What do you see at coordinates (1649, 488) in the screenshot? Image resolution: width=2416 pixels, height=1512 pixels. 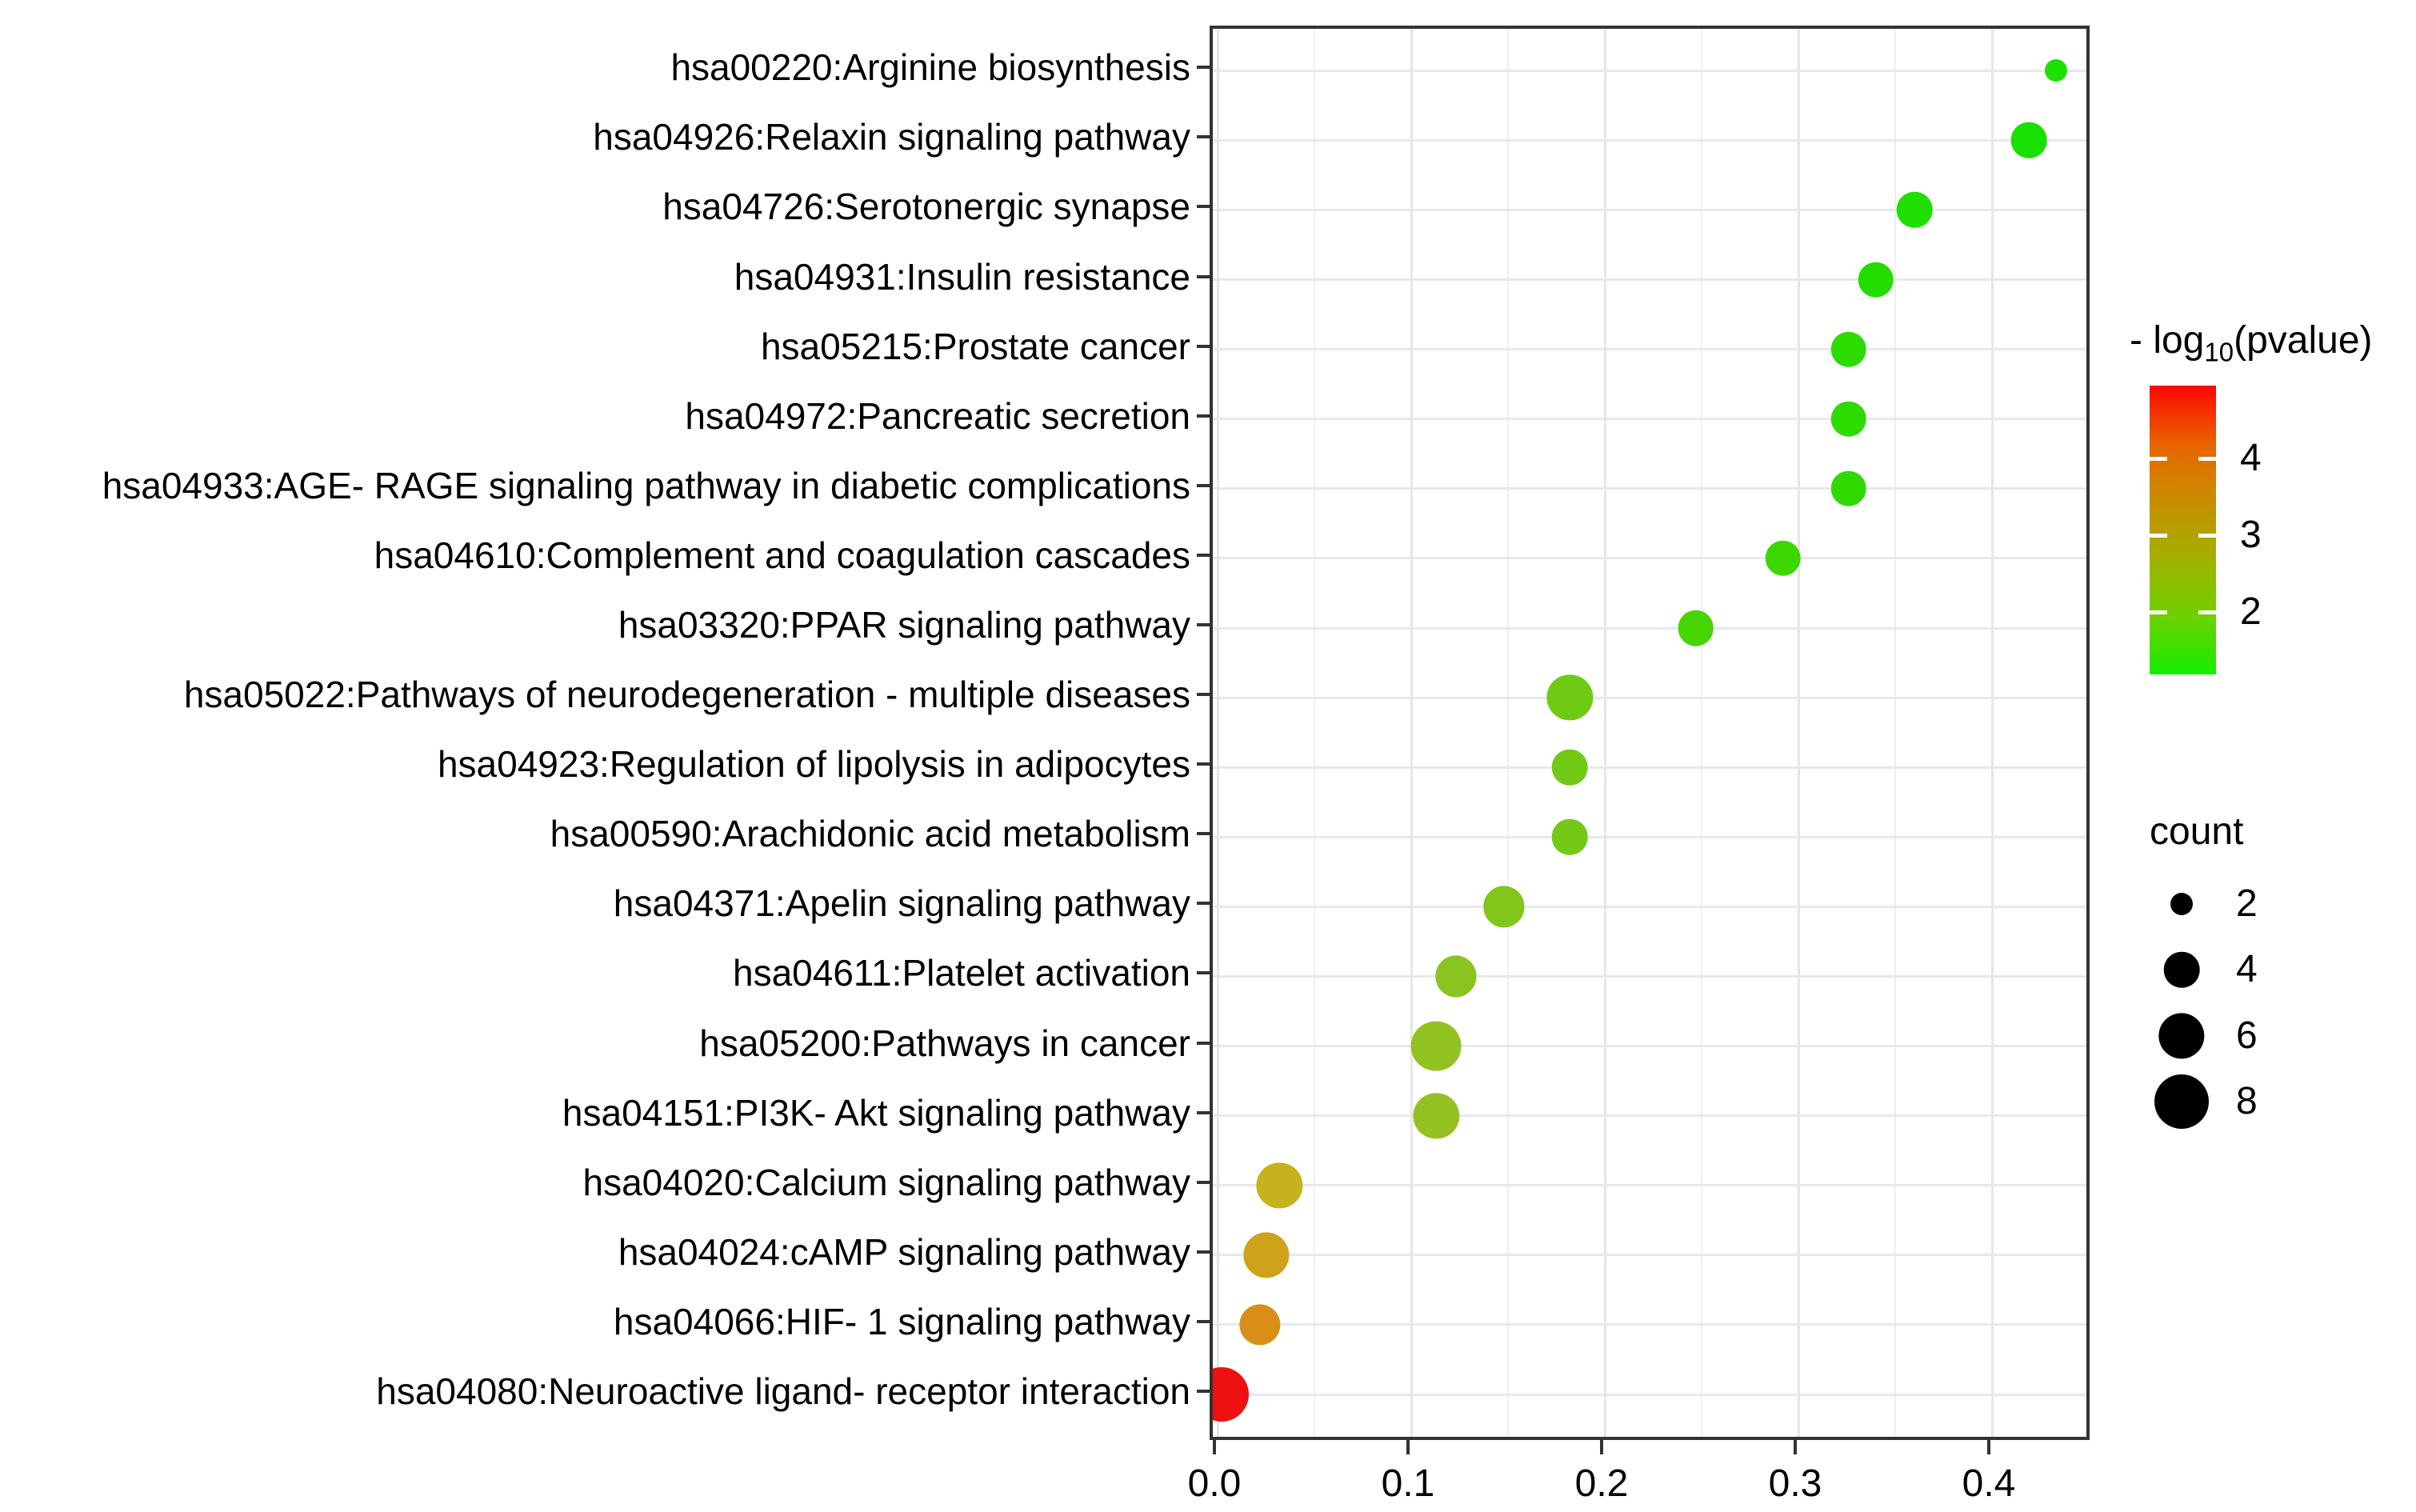 I see `gridline-row-hsa04933` at bounding box center [1649, 488].